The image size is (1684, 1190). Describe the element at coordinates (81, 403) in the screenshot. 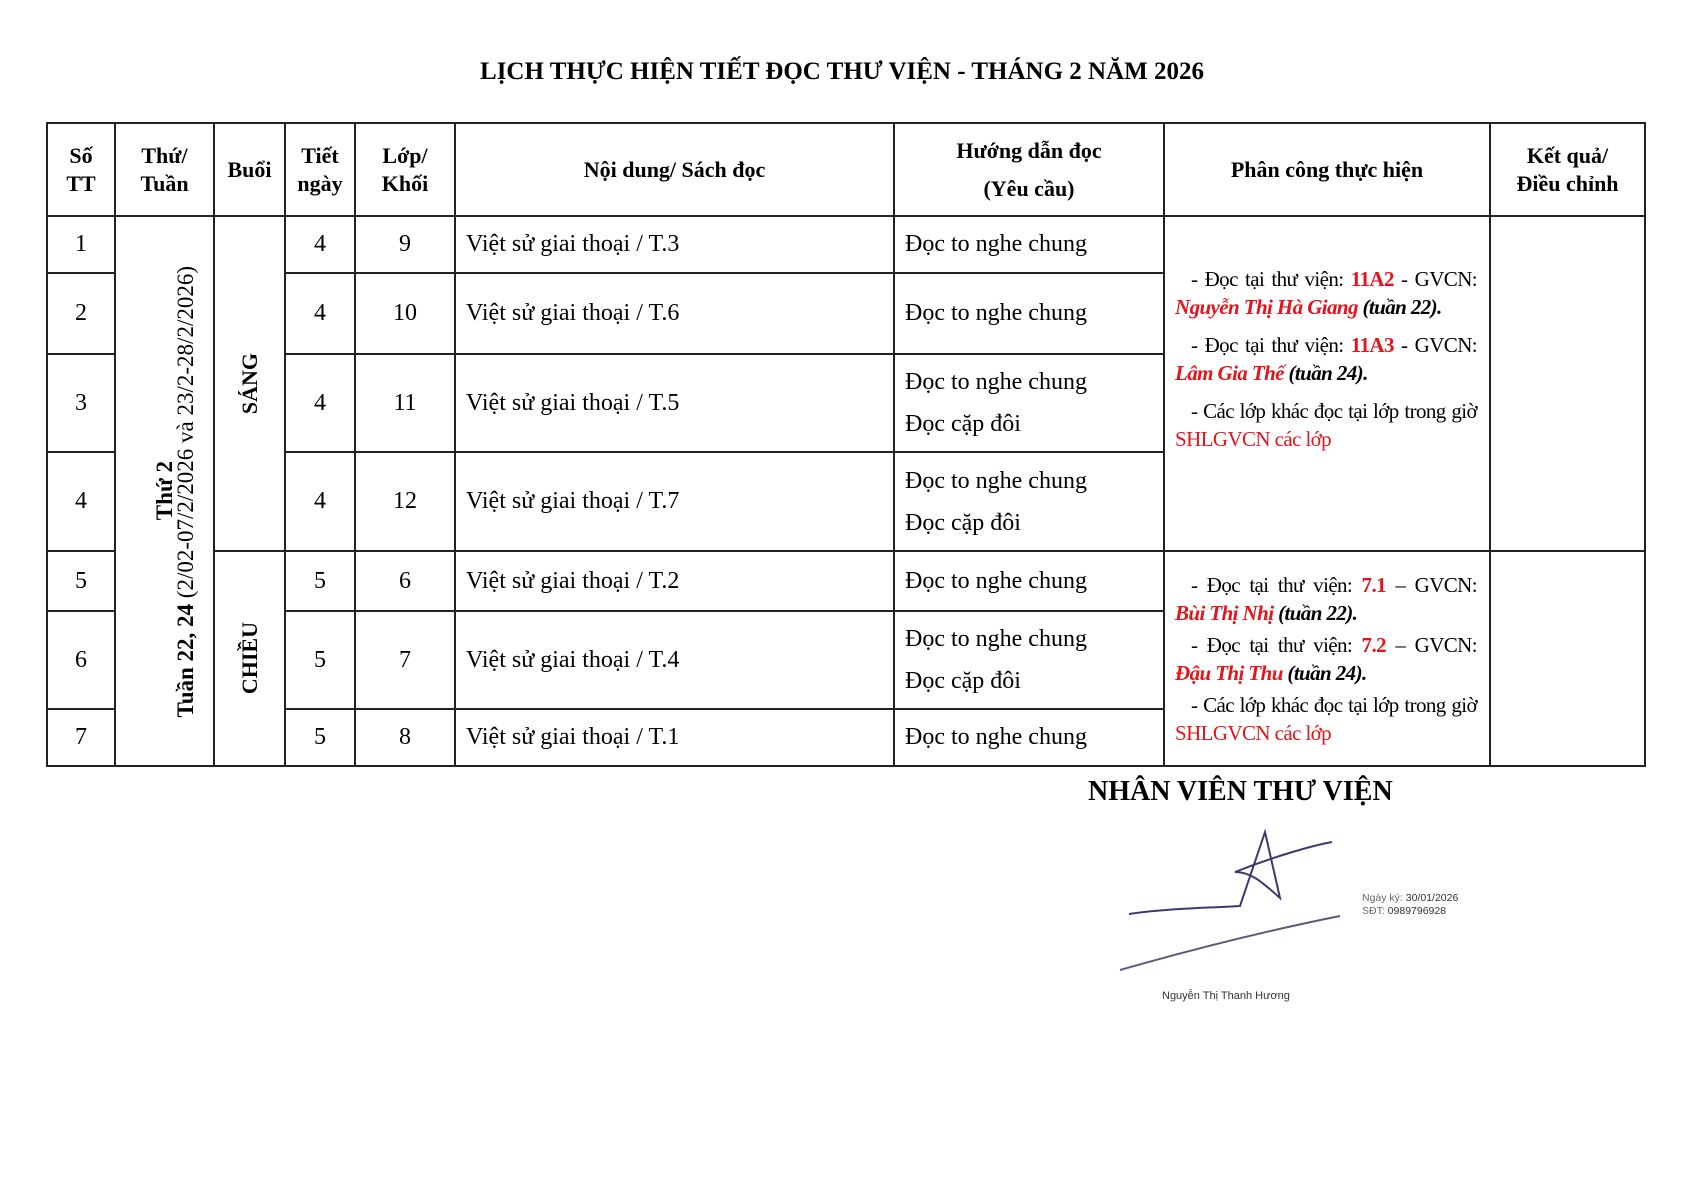

I see `stt-cell: 3` at that location.